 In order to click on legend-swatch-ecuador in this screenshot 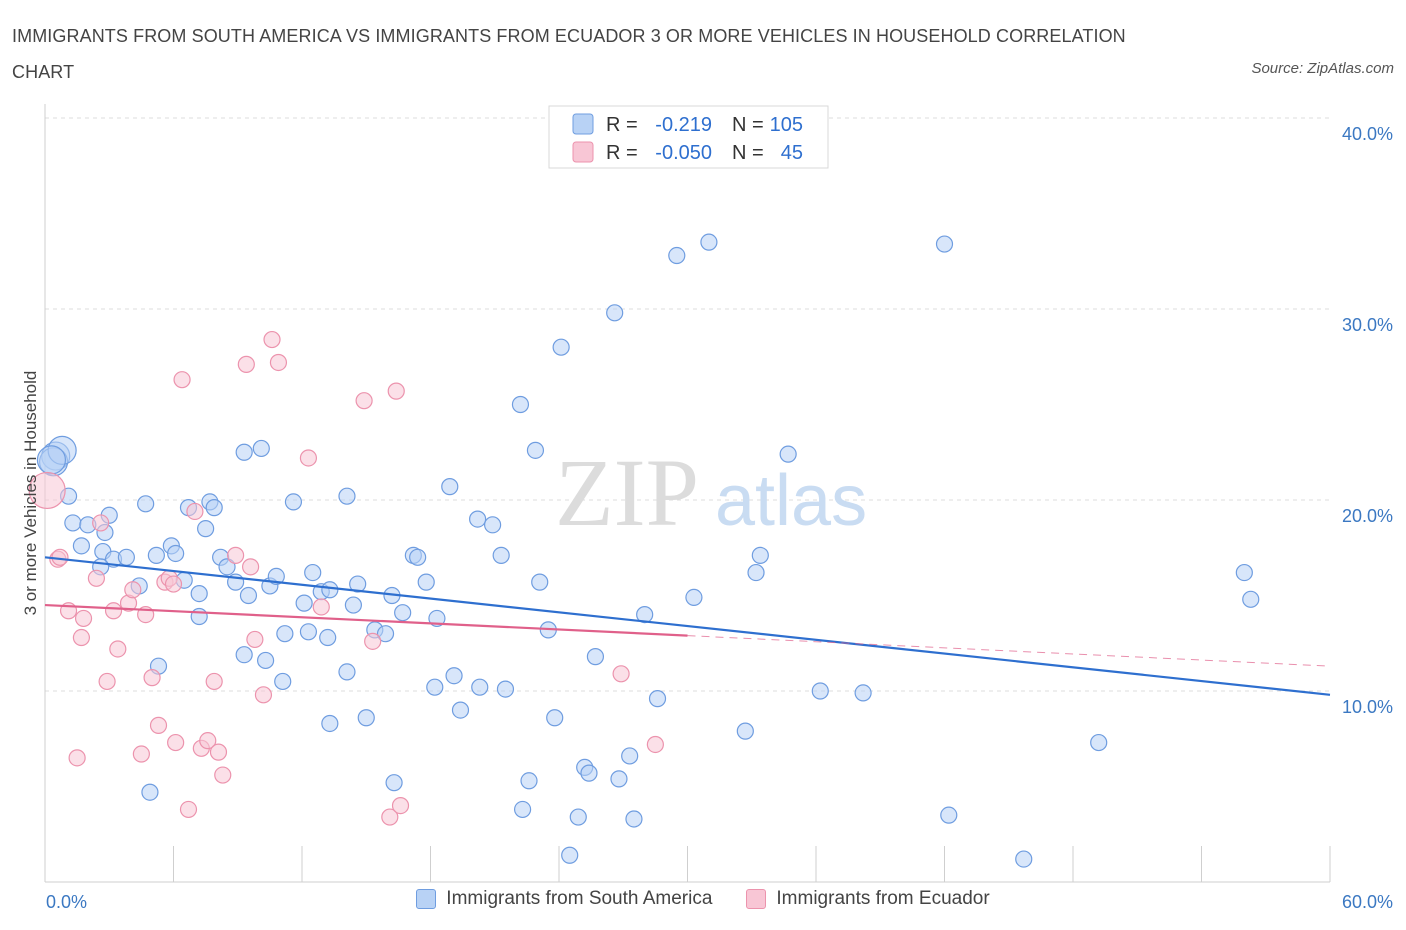, I will do `click(583, 152)`.